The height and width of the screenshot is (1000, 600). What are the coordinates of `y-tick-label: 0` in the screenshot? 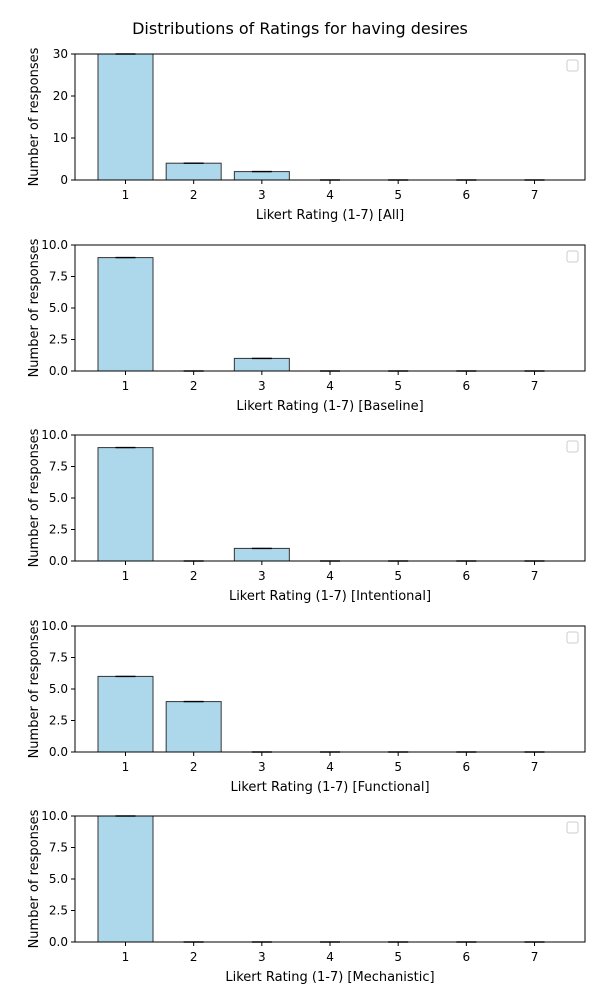 It's located at (64, 180).